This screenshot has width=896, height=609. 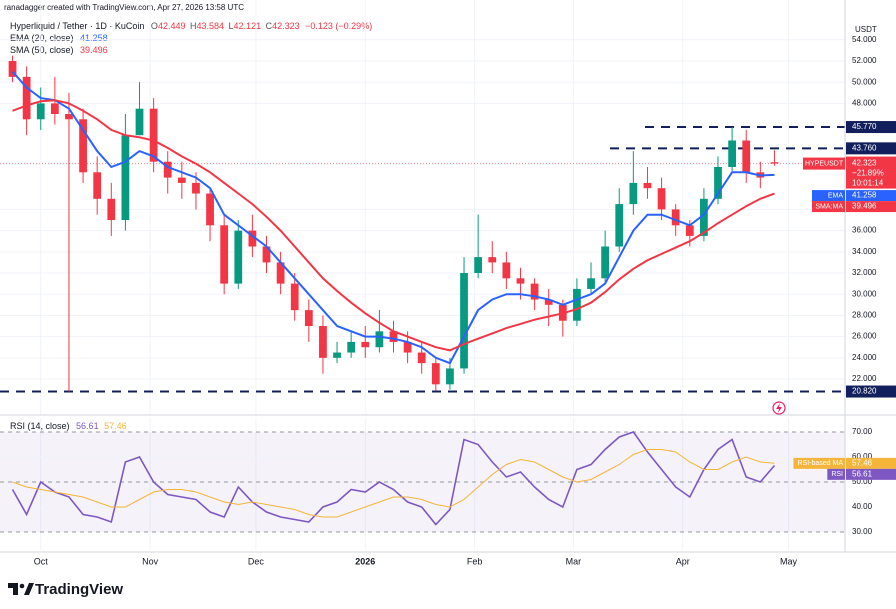 What do you see at coordinates (864, 230) in the screenshot?
I see `y-tick-label: 36.000` at bounding box center [864, 230].